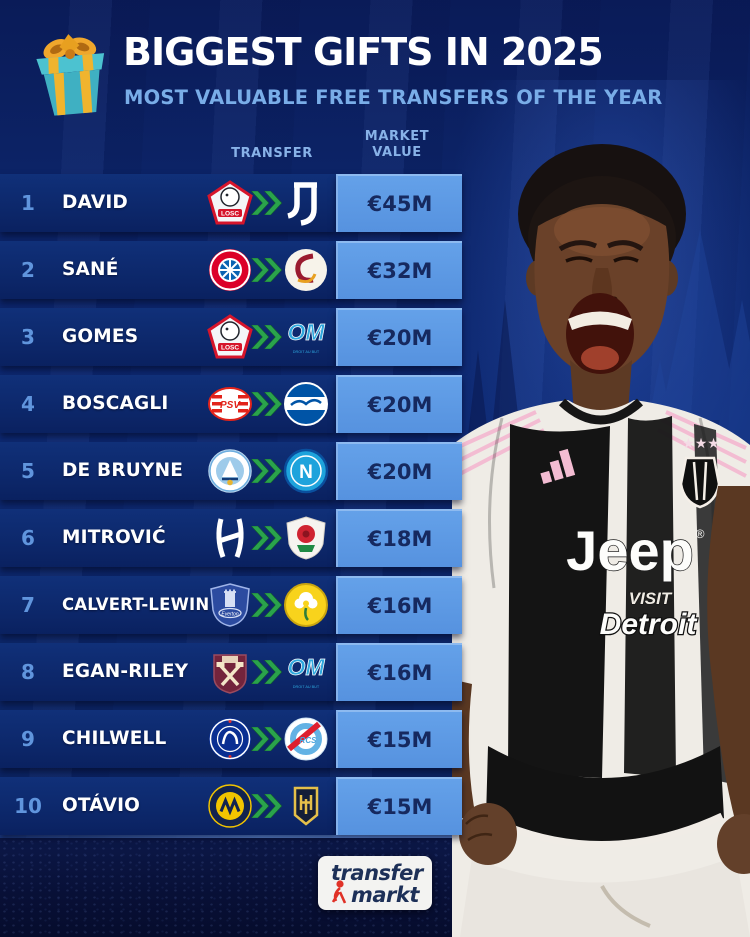 The image size is (750, 937). I want to click on brand-line2: markt, so click(385, 895).